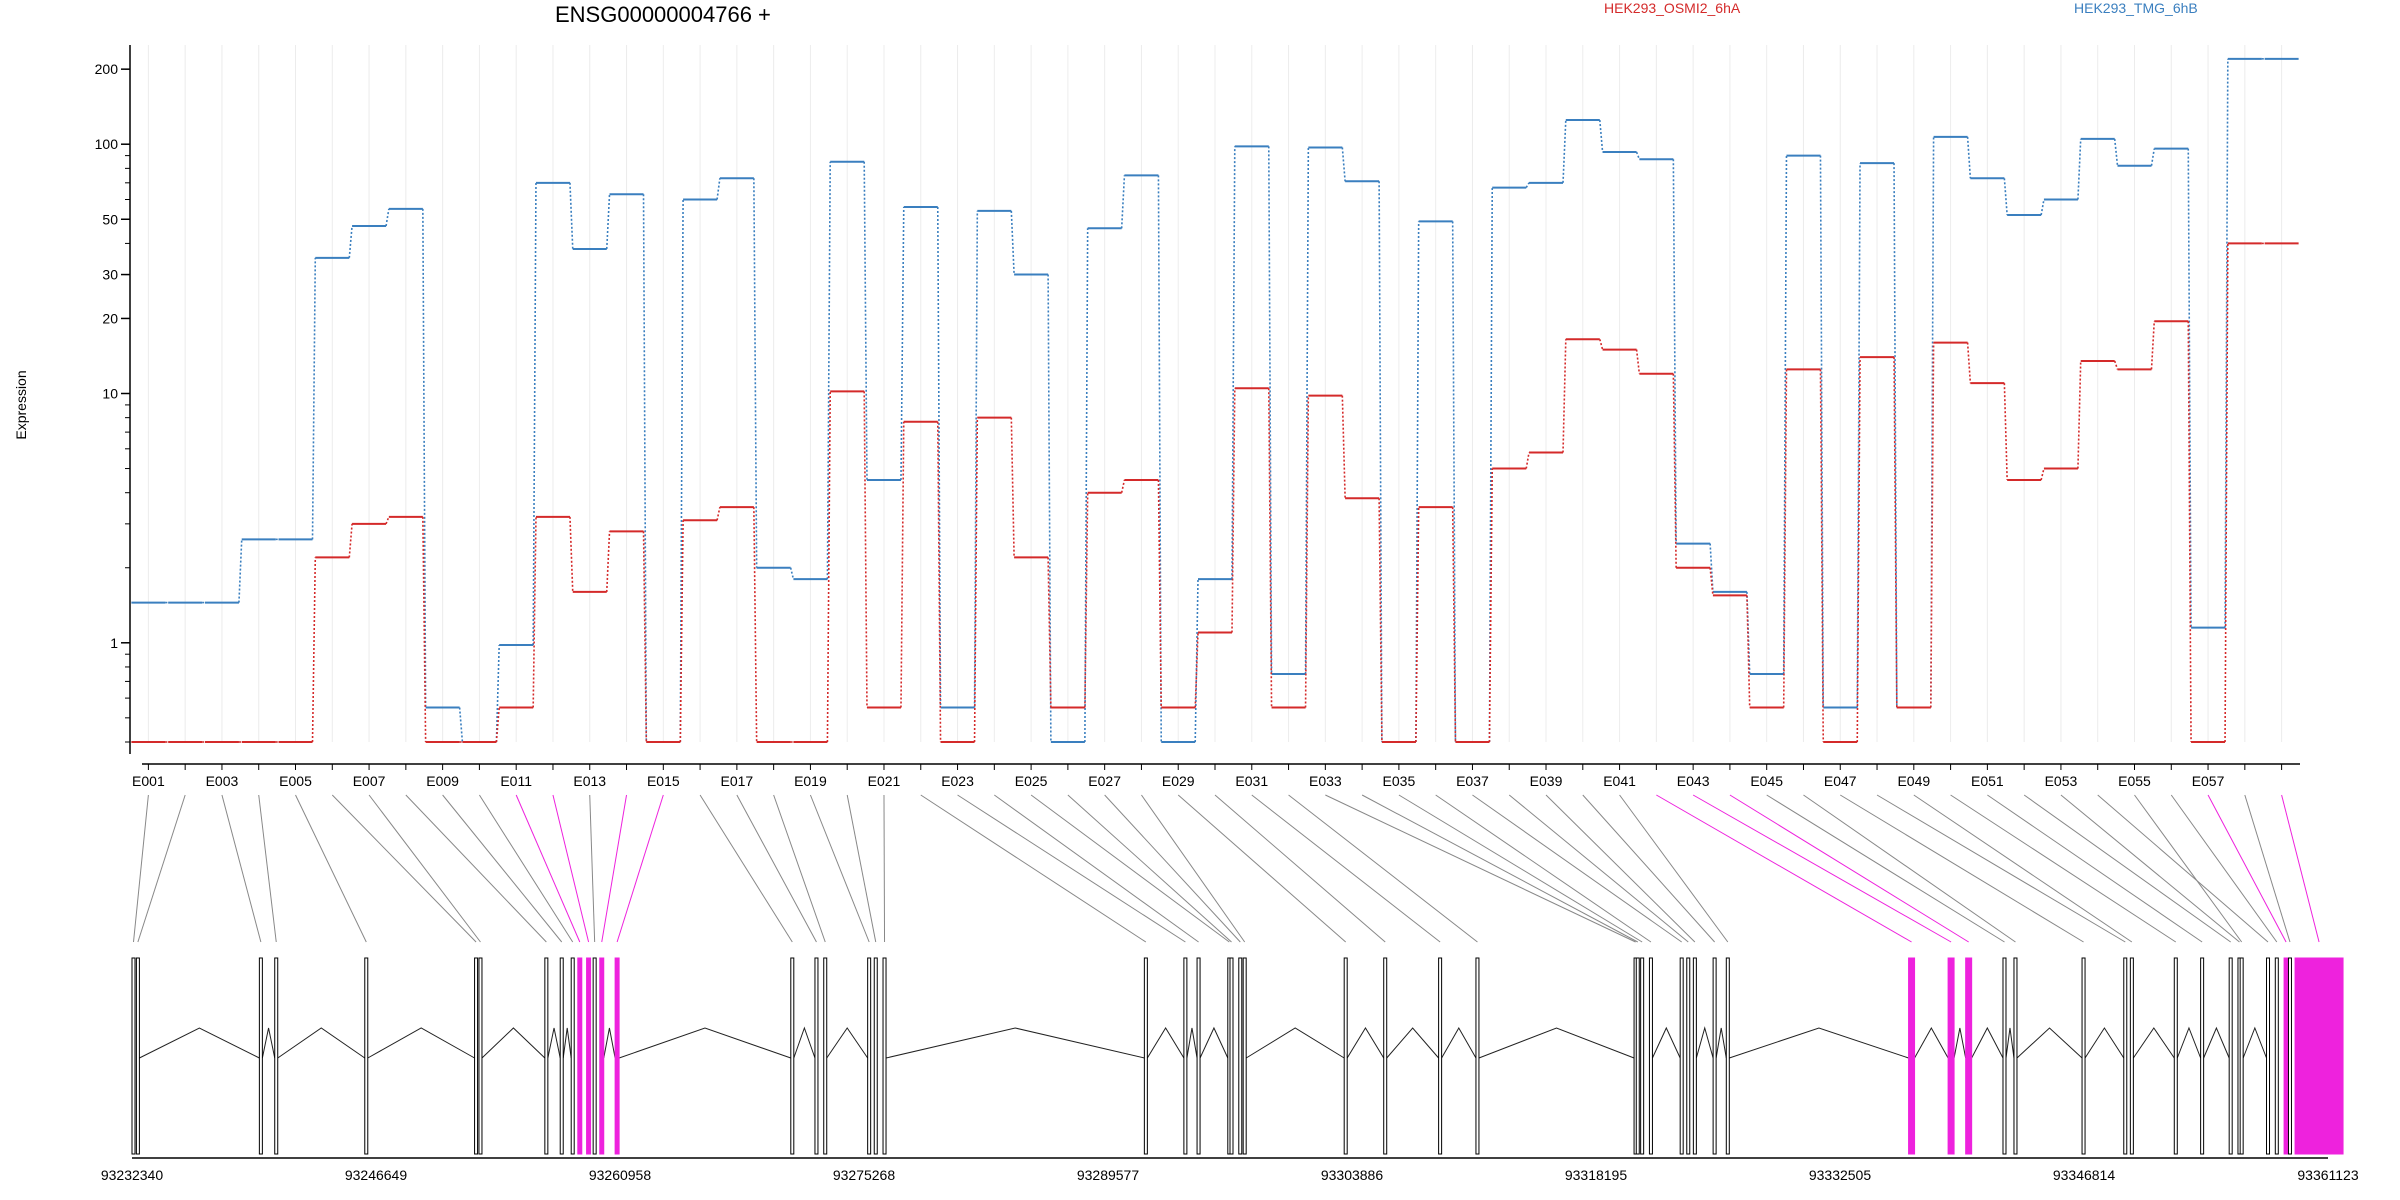 The image size is (2400, 1200). What do you see at coordinates (620, 1175) in the screenshot?
I see `coordinate-label: 93260958` at bounding box center [620, 1175].